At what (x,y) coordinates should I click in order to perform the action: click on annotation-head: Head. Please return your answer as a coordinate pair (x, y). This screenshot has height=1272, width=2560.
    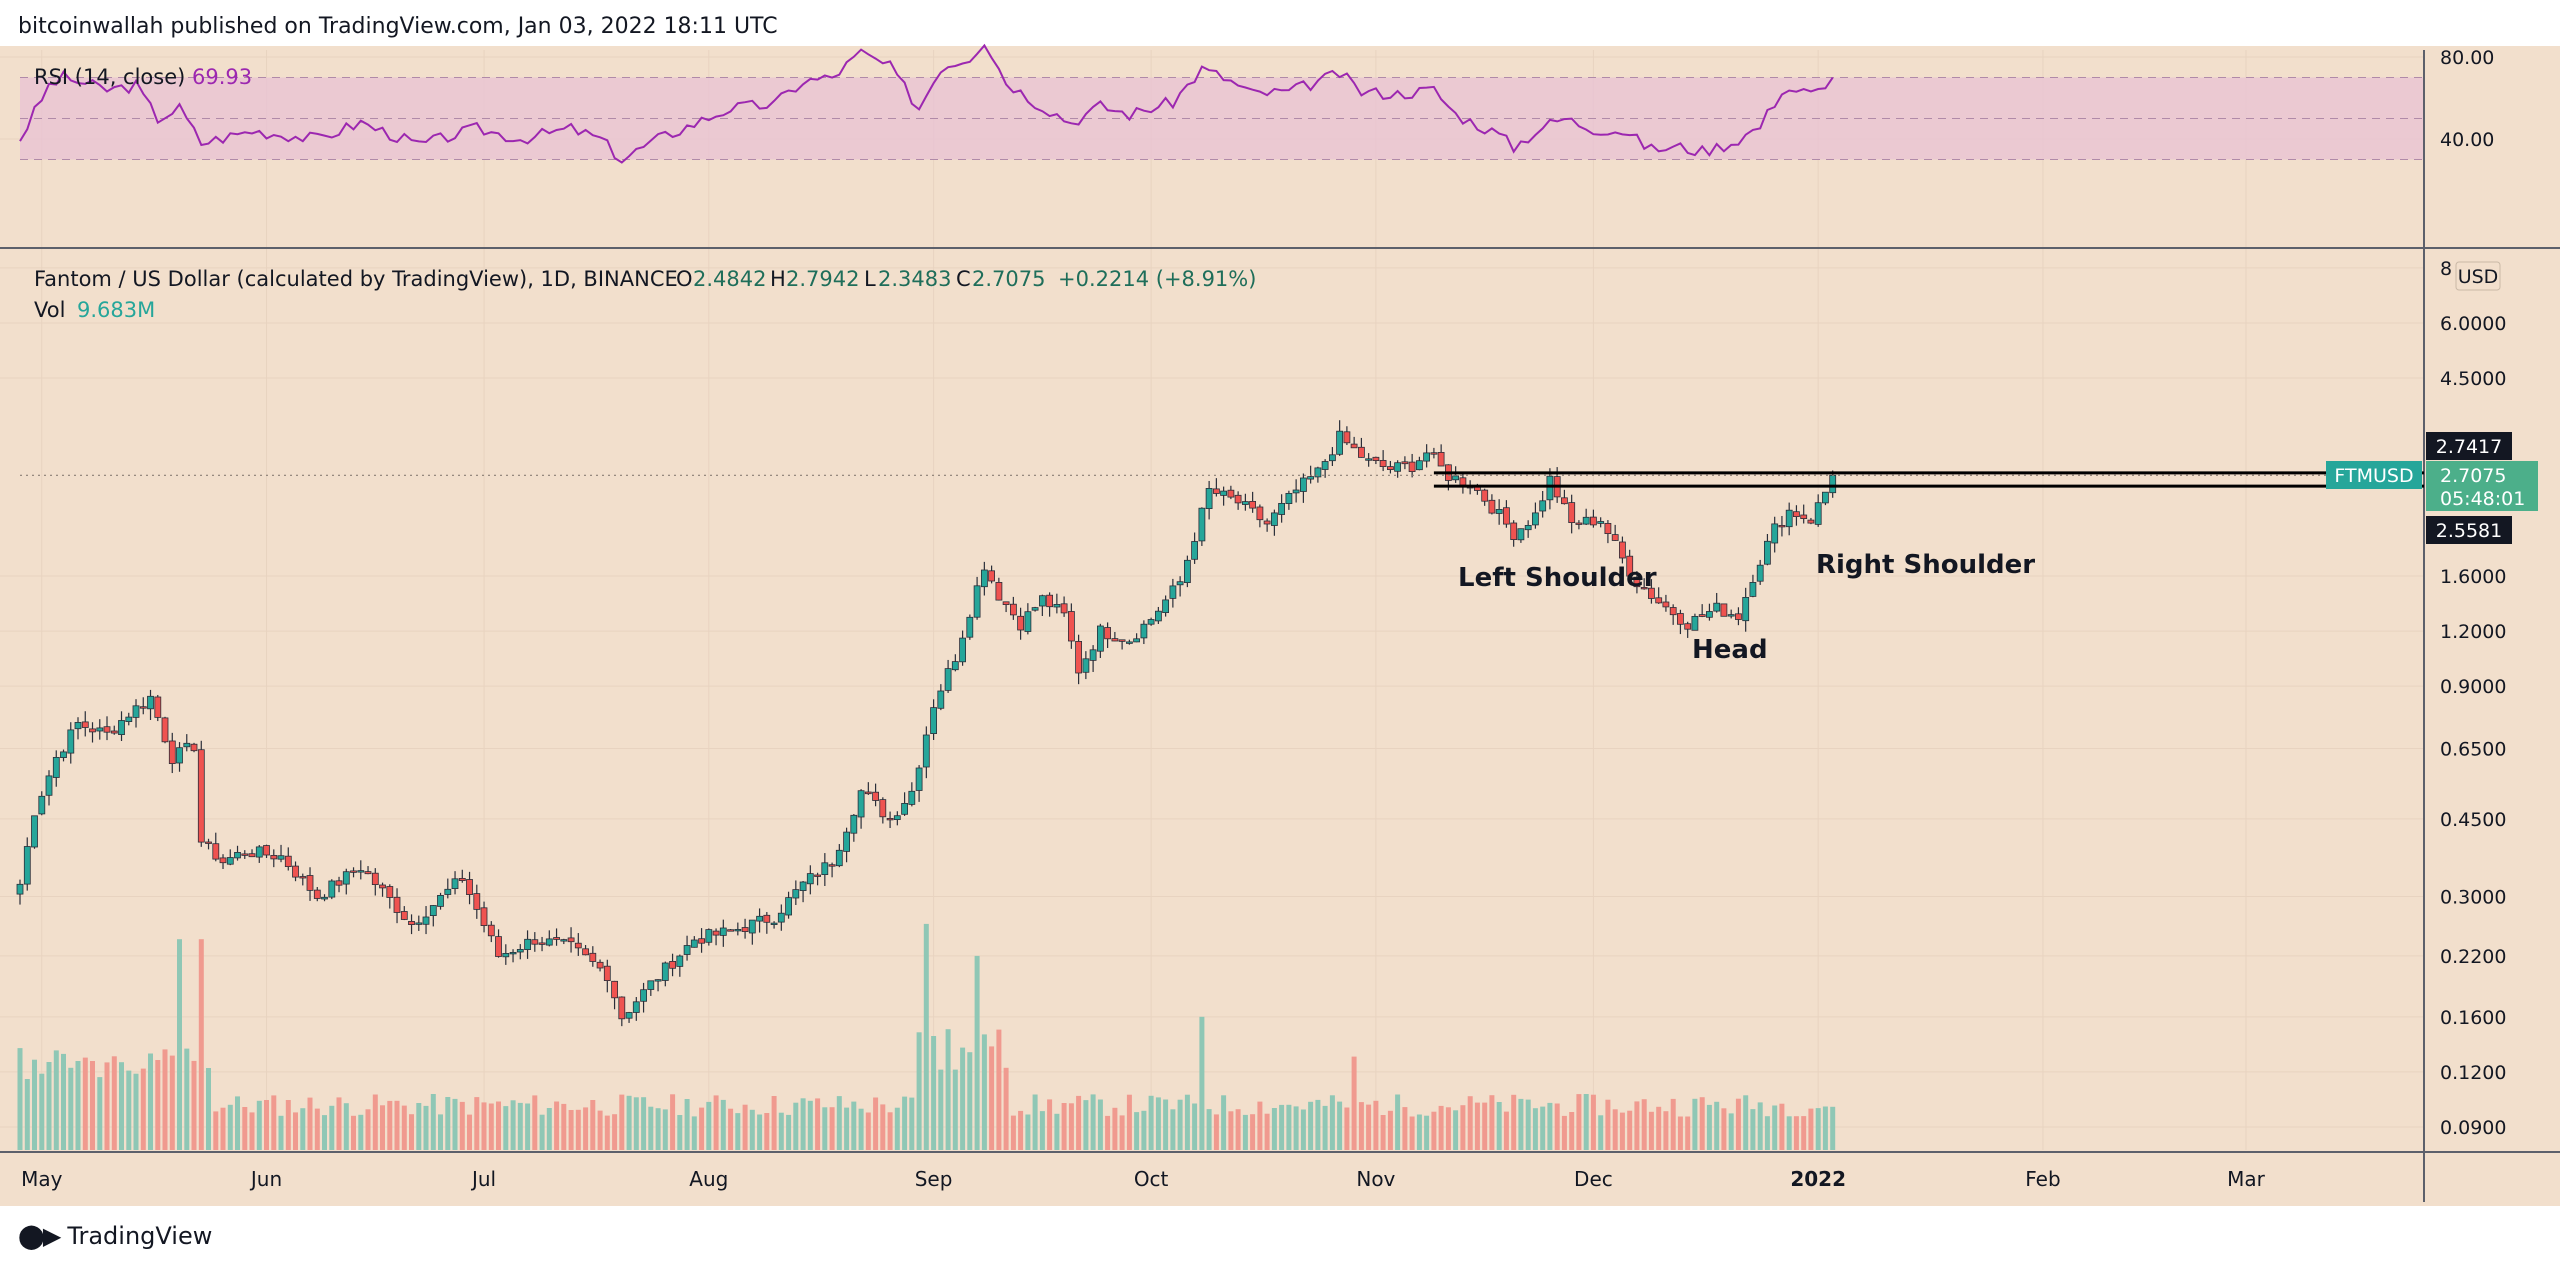
    Looking at the image, I should click on (1730, 650).